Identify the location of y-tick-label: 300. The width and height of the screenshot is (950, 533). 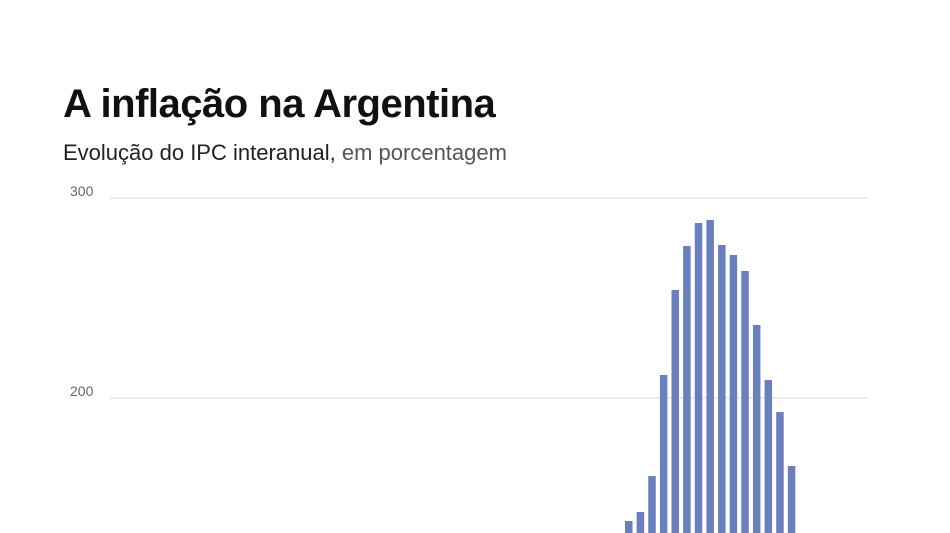
(82, 191).